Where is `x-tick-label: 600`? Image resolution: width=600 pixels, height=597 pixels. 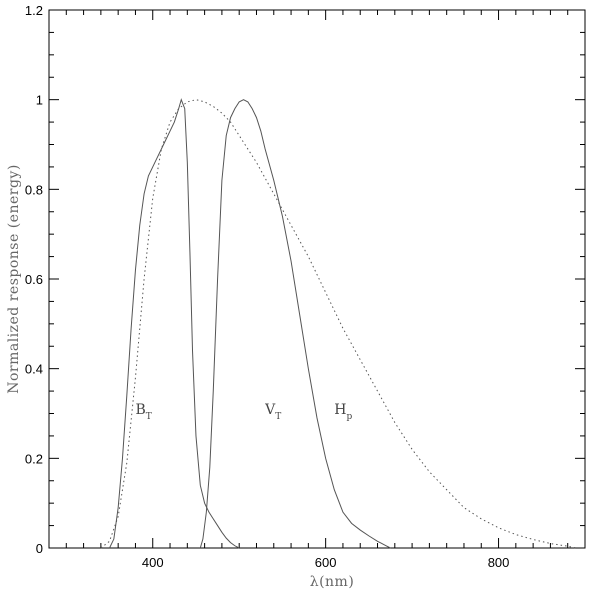
x-tick-label: 600 is located at coordinates (326, 562).